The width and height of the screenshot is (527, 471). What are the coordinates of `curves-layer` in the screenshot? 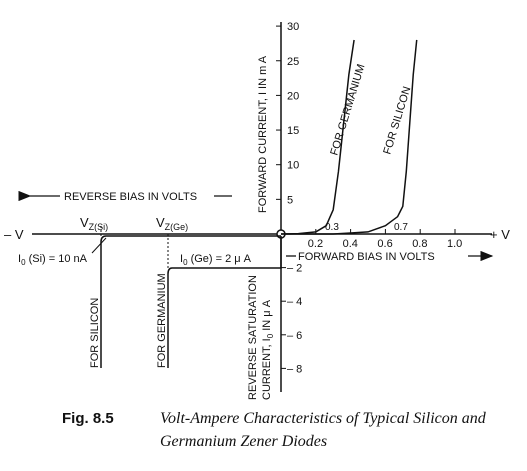 It's located at (349, 137).